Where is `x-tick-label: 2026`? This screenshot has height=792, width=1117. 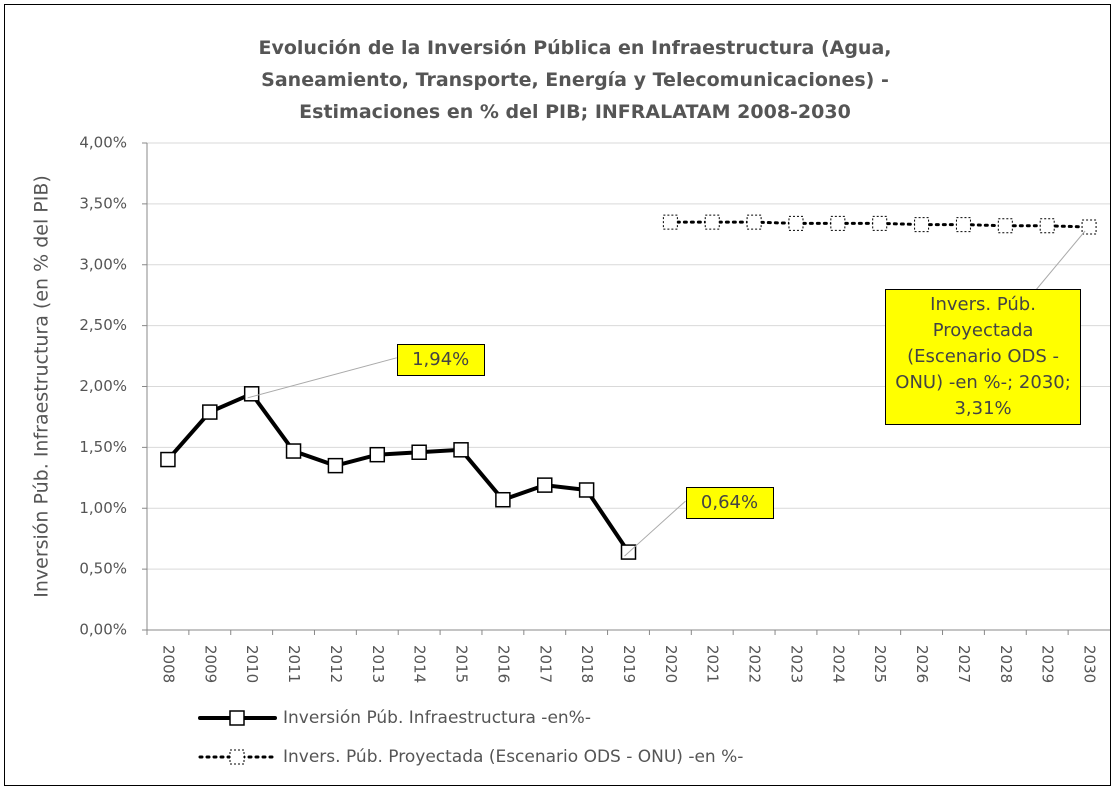 x-tick-label: 2026 is located at coordinates (922, 664).